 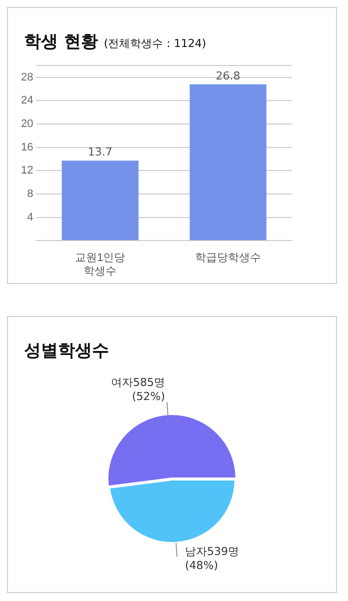 I want to click on data-label: 26.8, so click(x=228, y=75).